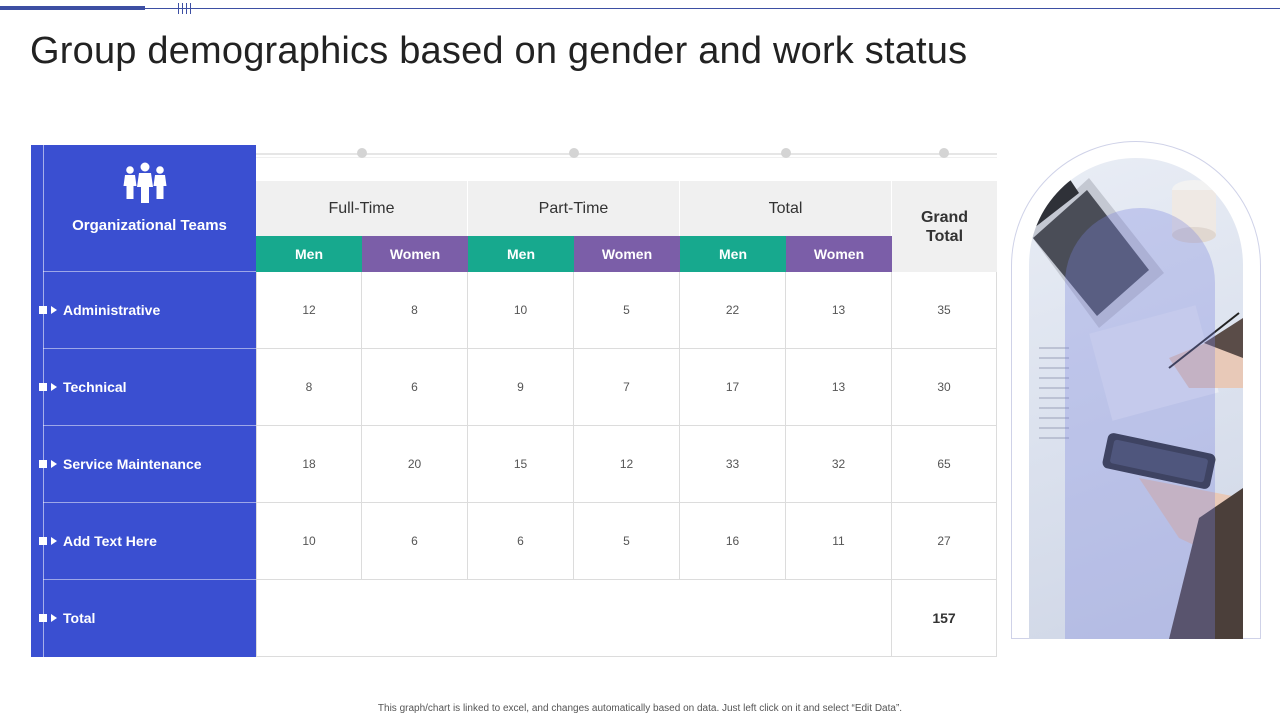 The height and width of the screenshot is (720, 1280). Describe the element at coordinates (110, 541) in the screenshot. I see `row-label-text: Add Text Here` at that location.